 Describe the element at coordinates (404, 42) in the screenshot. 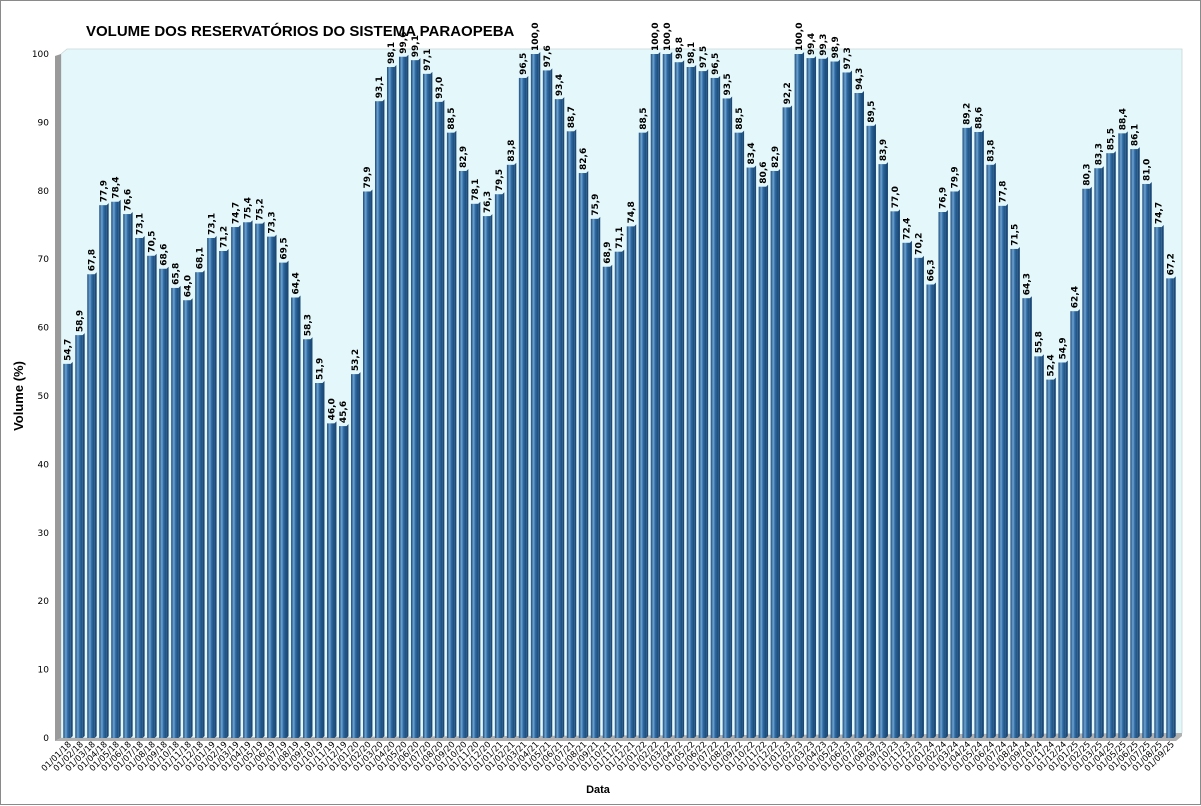

I see `data-label: 99,6` at that location.